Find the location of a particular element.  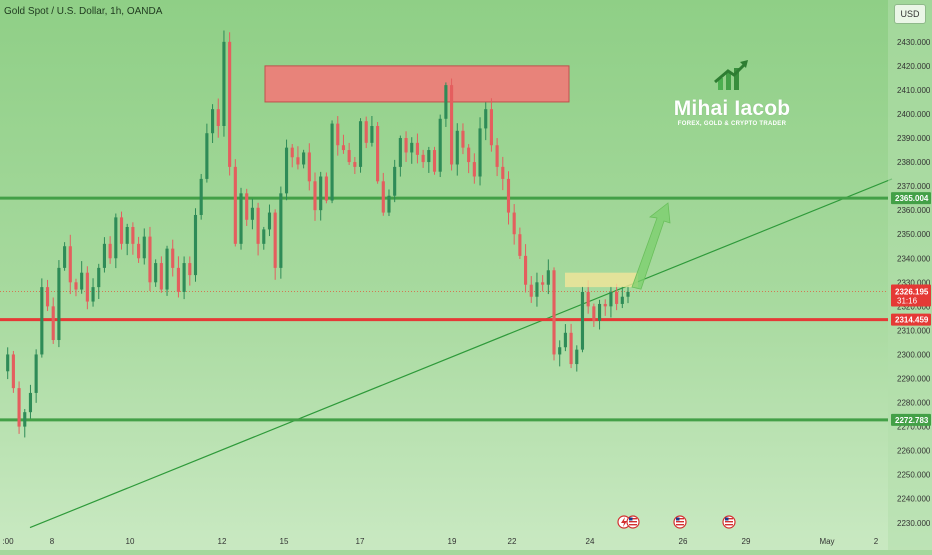

x-tick-label: 15 is located at coordinates (284, 541).